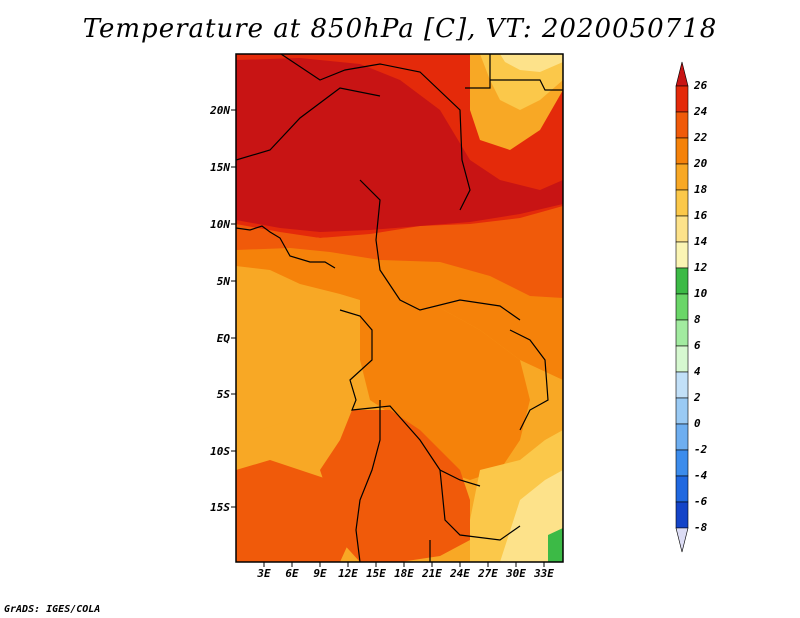 This screenshot has width=800, height=618. Describe the element at coordinates (395, 486) in the screenshot. I see `field-band-orange-south` at that location.